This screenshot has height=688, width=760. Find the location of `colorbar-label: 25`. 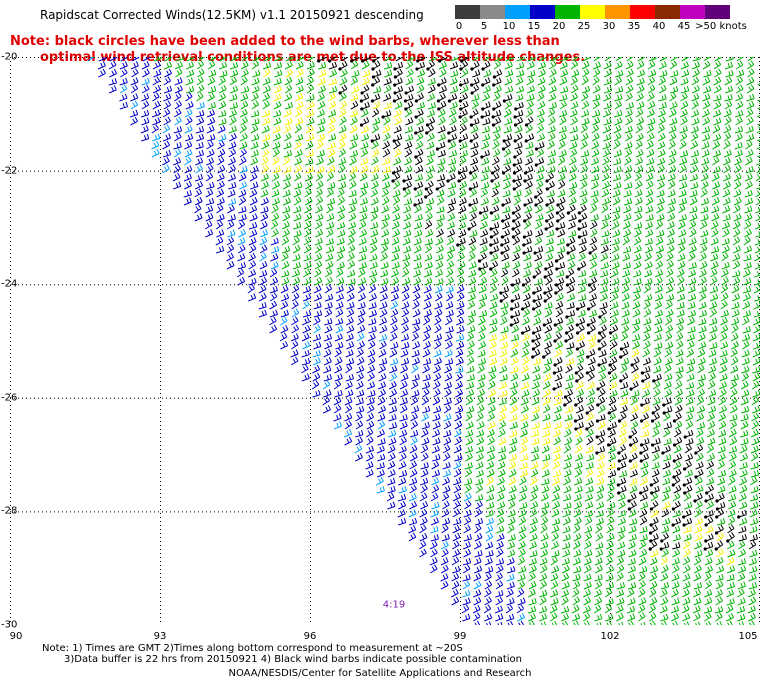

colorbar-label: 25 is located at coordinates (584, 26).